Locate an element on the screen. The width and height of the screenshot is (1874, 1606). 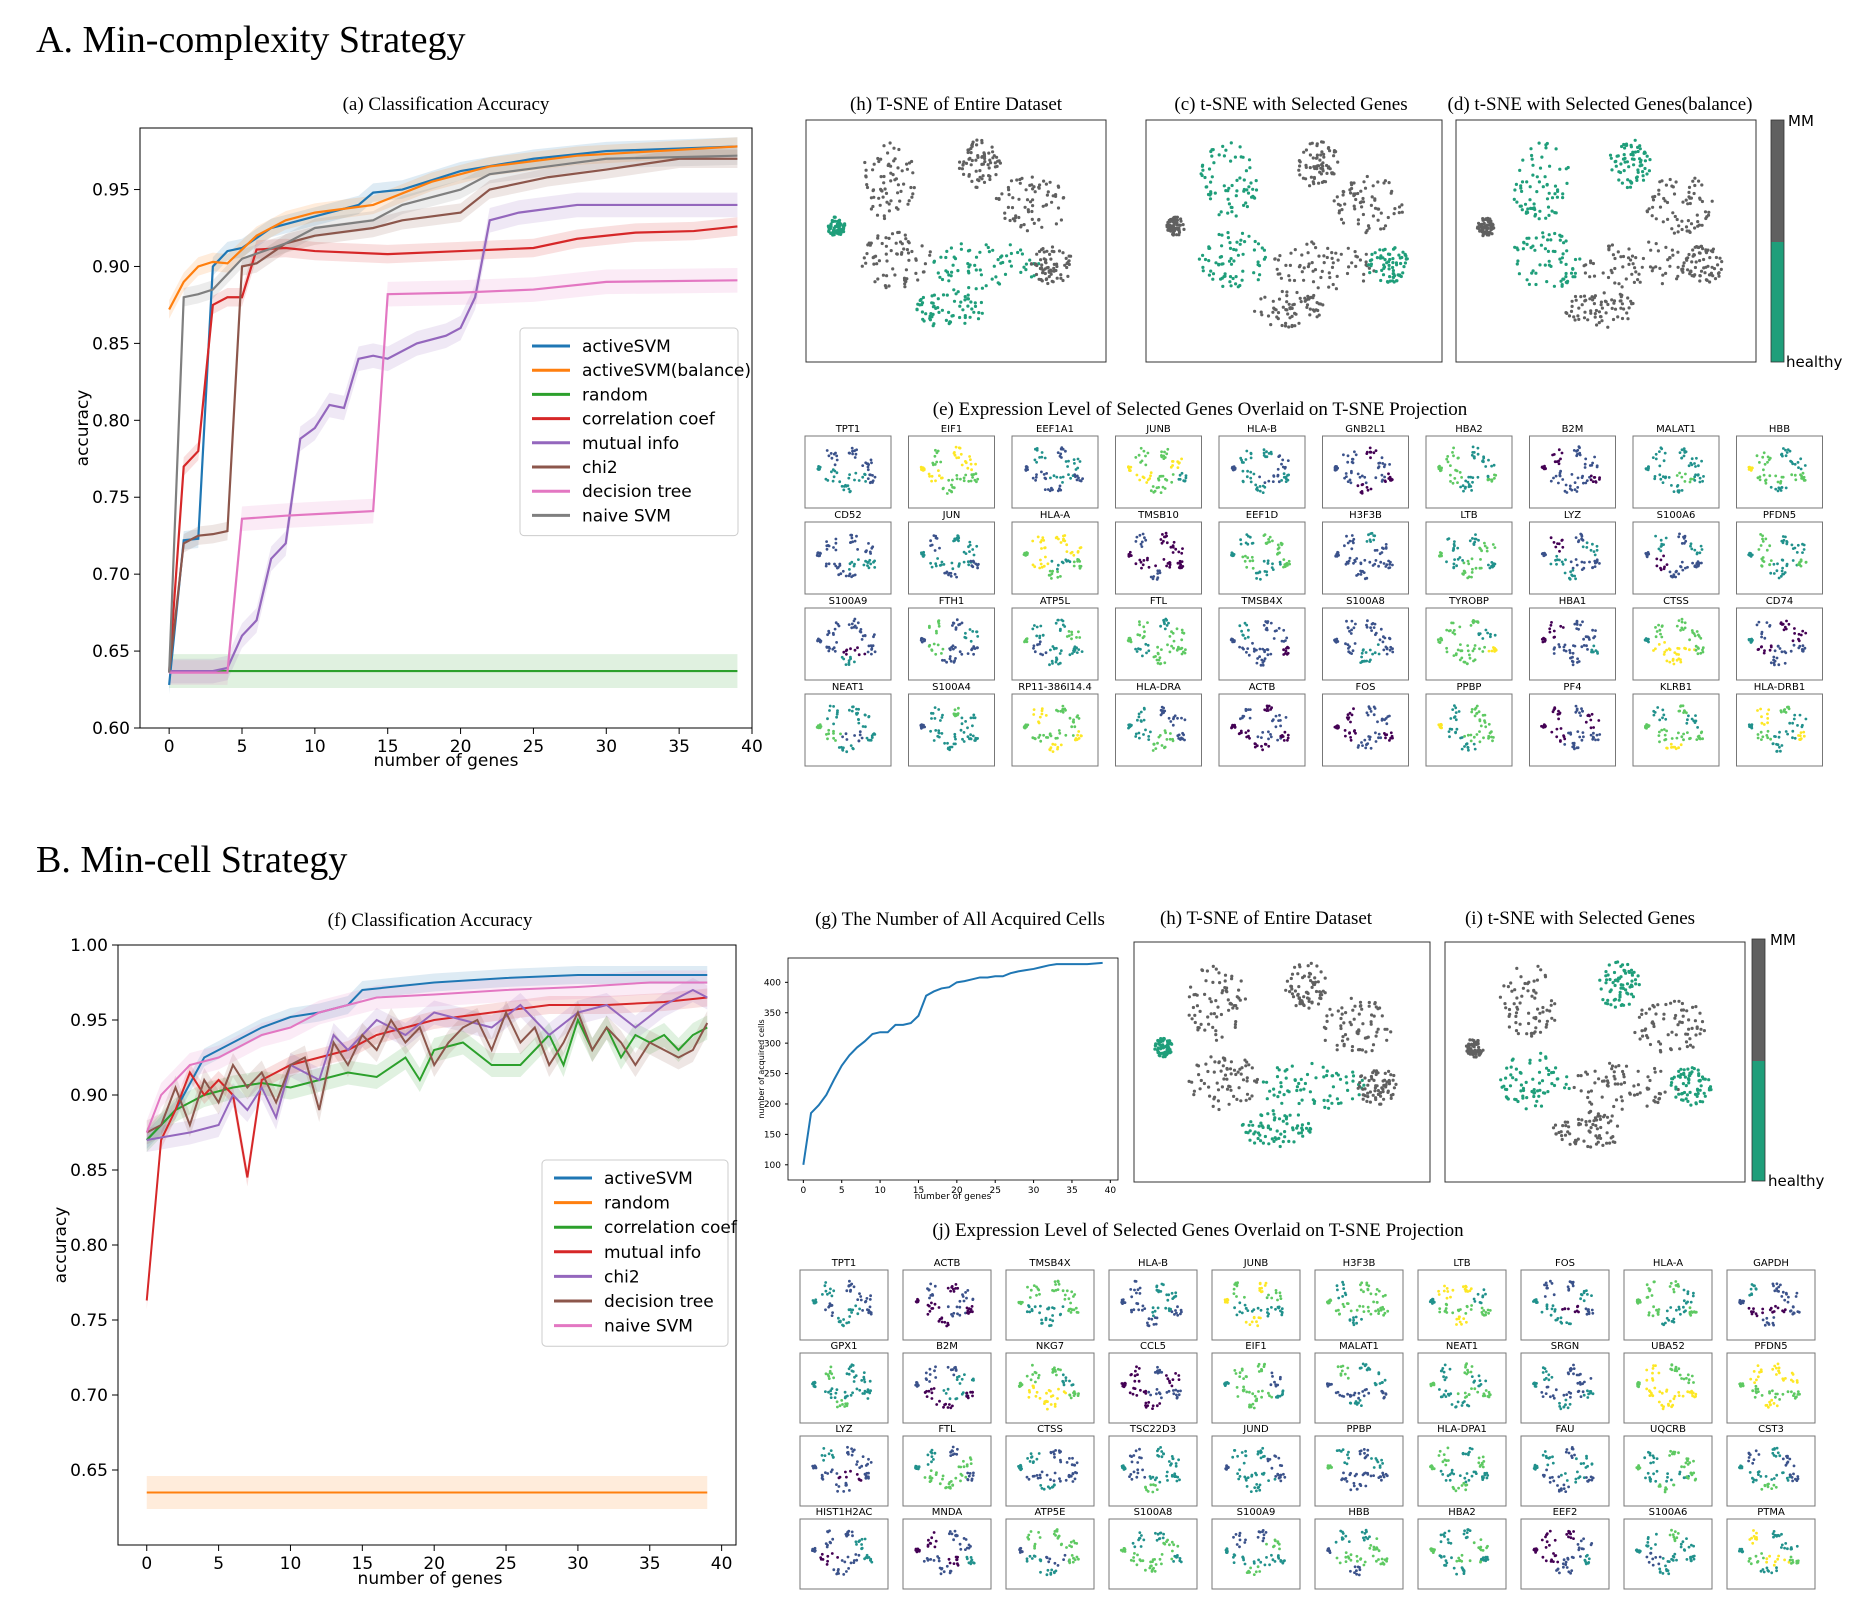
y-tick-label: 0.70 is located at coordinates (111, 575).